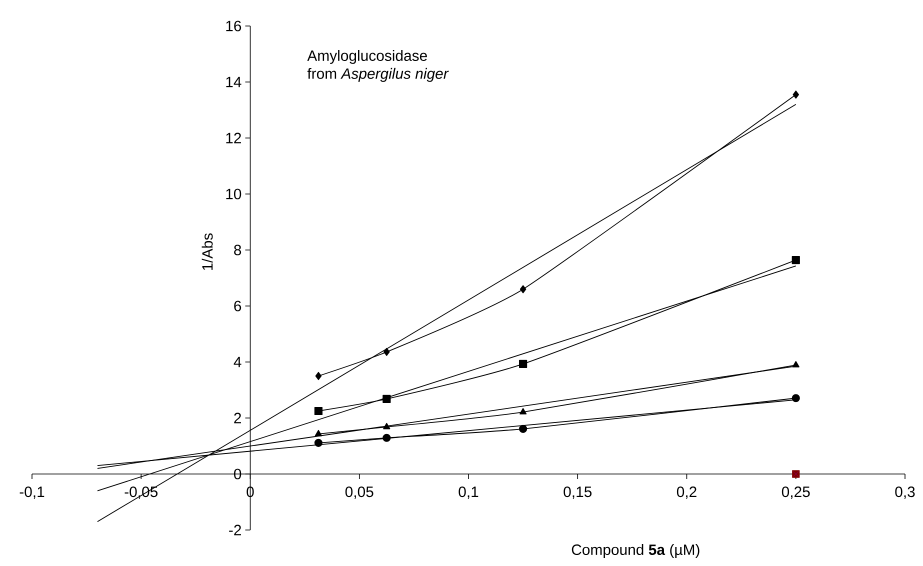  Describe the element at coordinates (207, 251) in the screenshot. I see `y-axis-title: 1/Abs` at that location.